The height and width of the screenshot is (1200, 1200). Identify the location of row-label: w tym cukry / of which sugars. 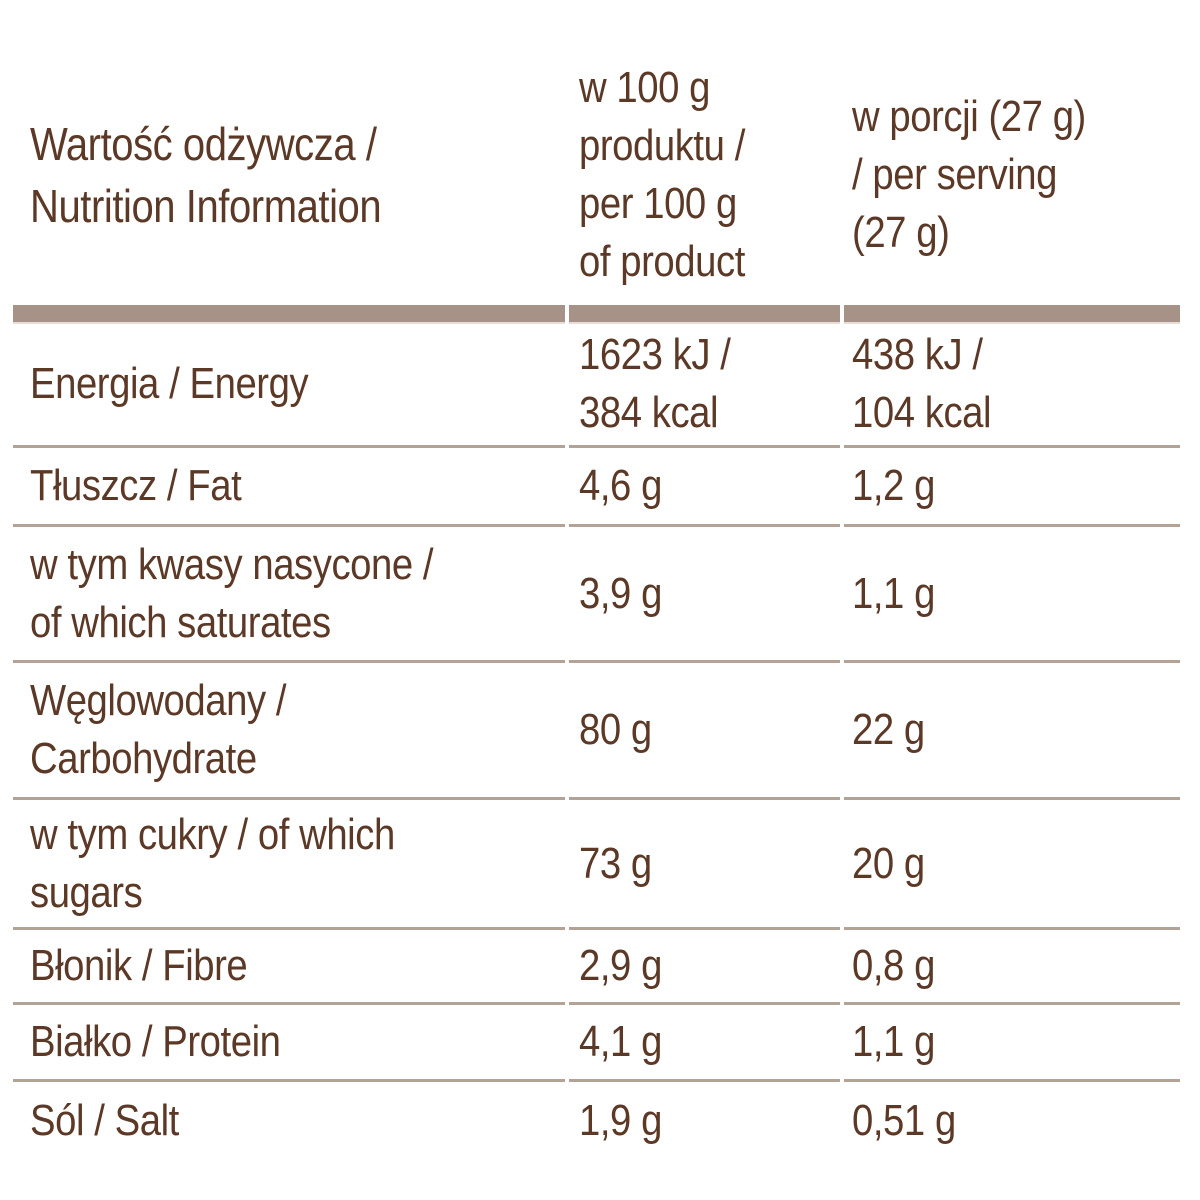
(289, 865).